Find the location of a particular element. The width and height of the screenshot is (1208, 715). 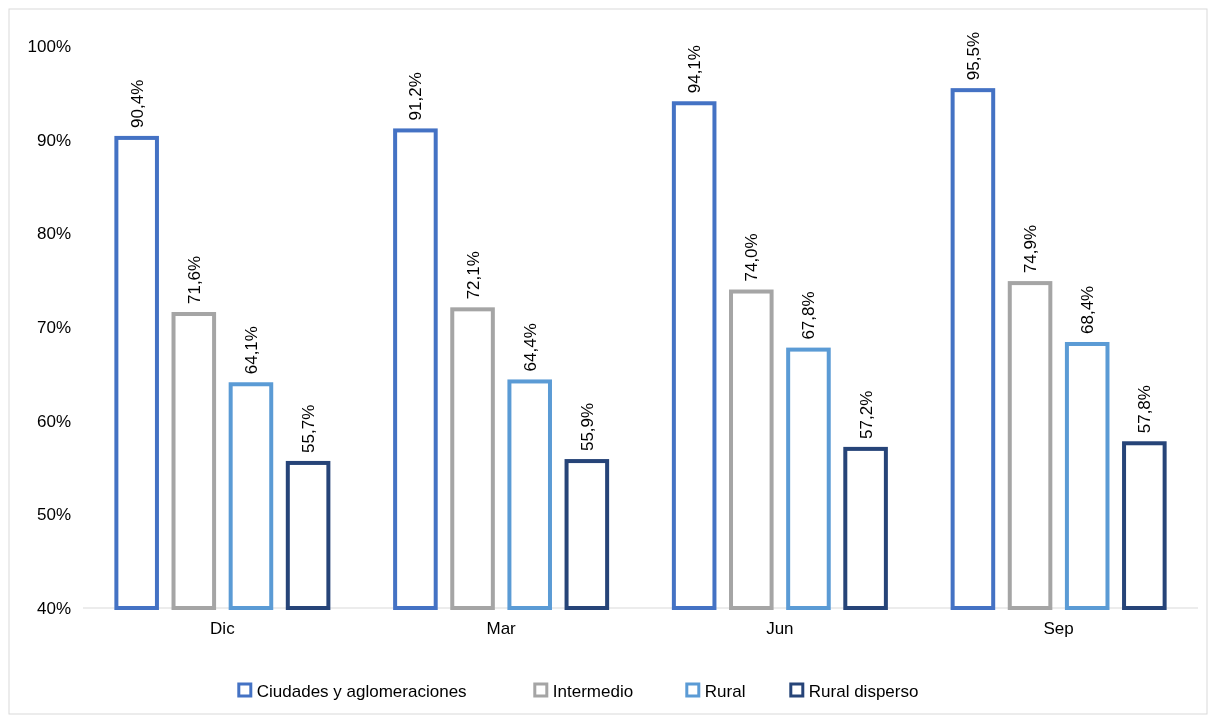

y-tick-label: 70% is located at coordinates (53, 327).